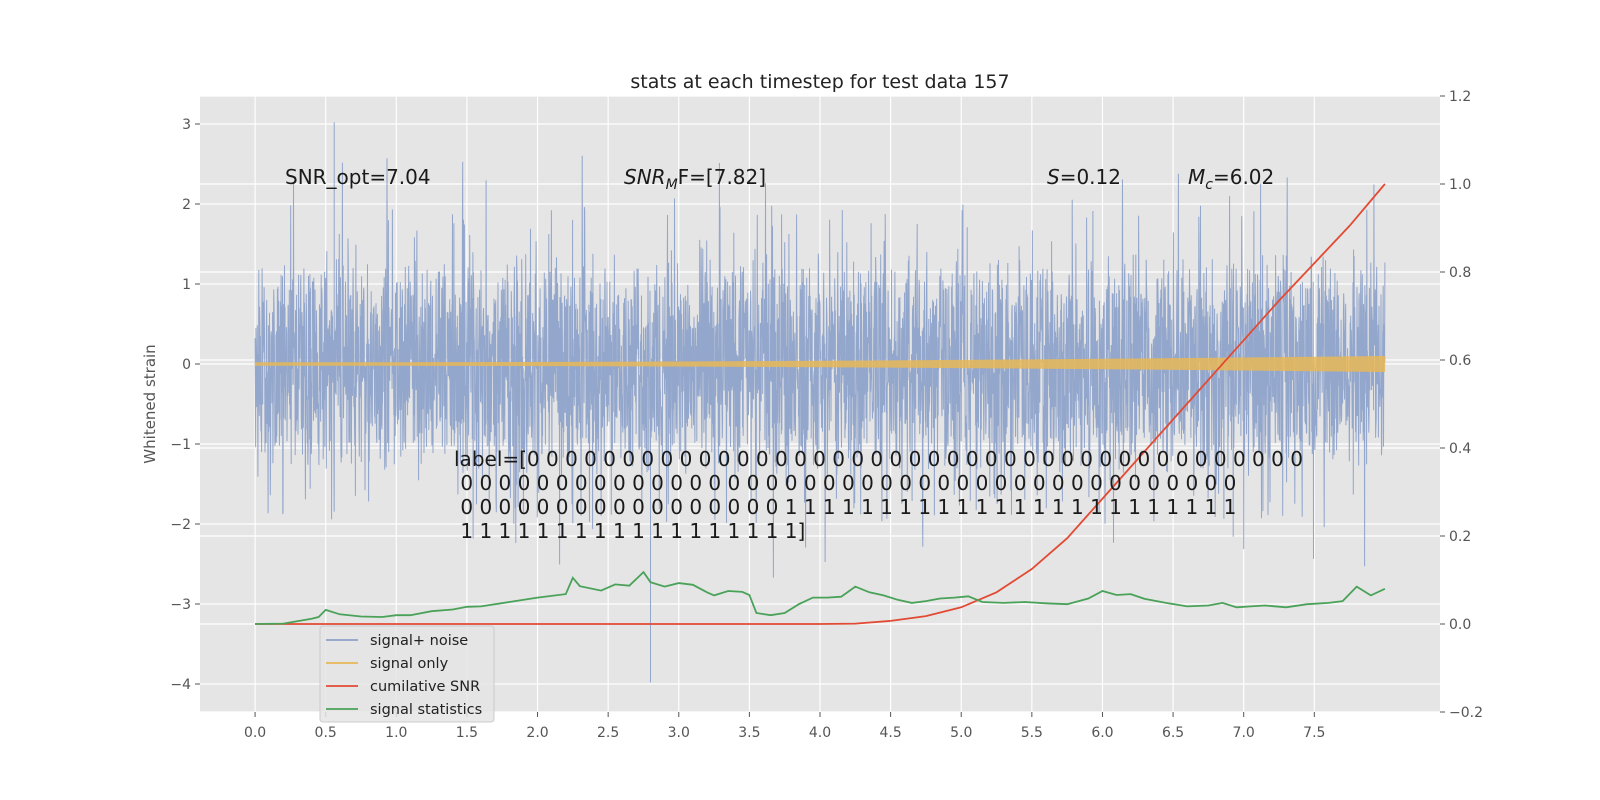 This screenshot has width=1600, height=800. Describe the element at coordinates (672, 185) in the screenshot. I see `snr-mf-subscript: M` at that location.